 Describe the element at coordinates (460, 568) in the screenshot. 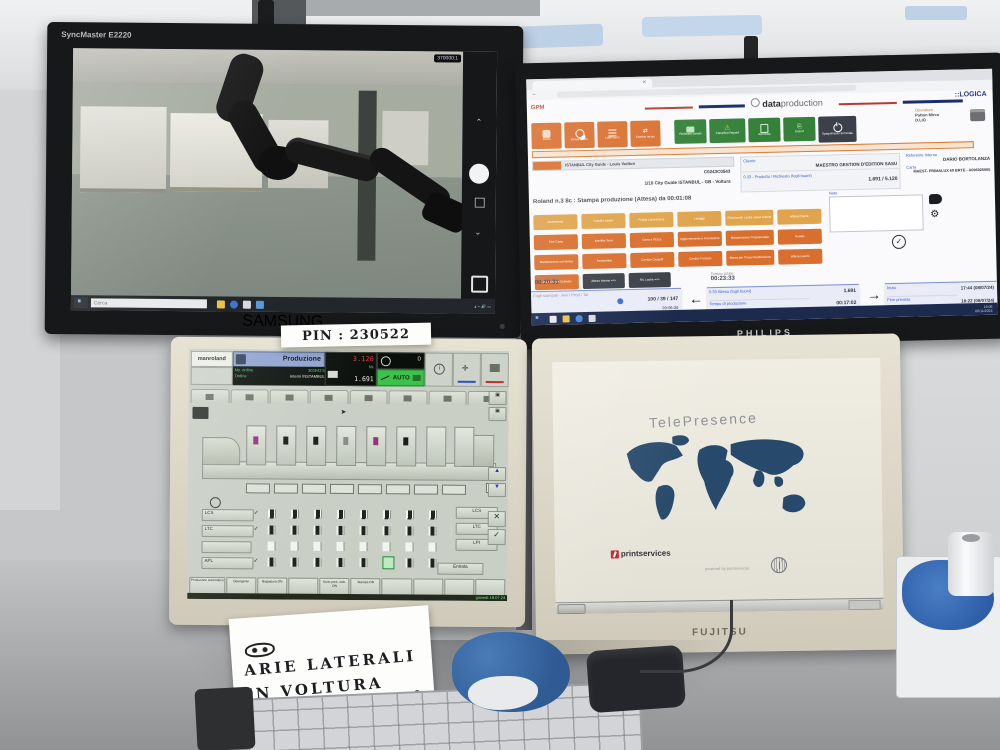

I see `entrata-button: Entrata` at that location.